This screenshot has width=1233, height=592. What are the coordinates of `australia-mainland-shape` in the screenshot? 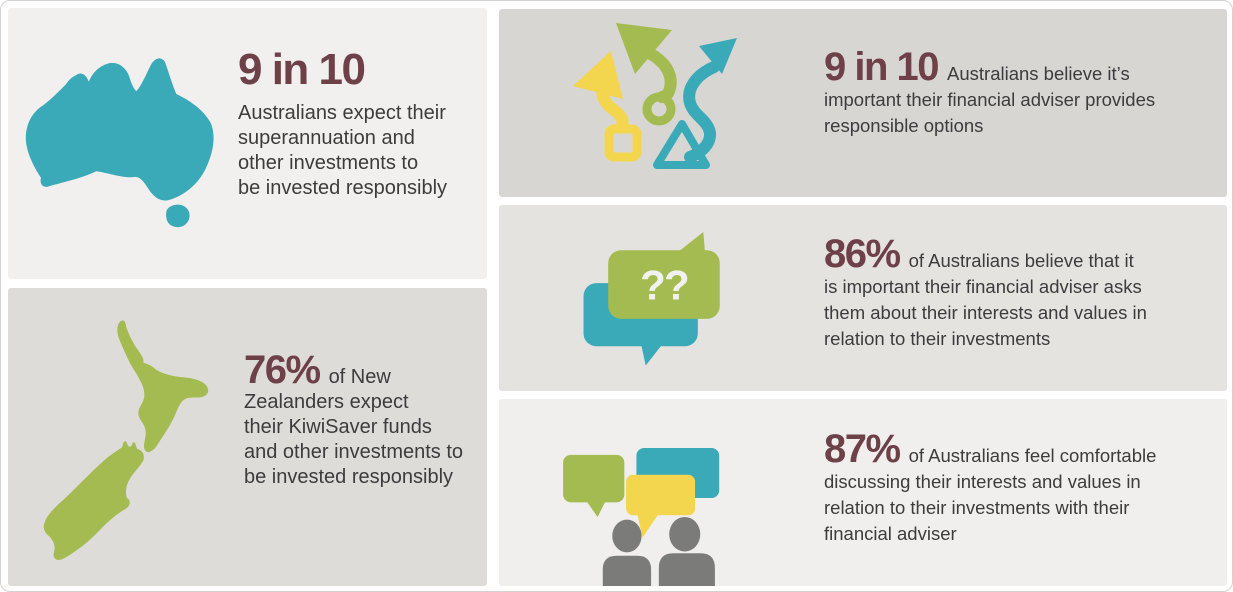 It's located at (119, 129).